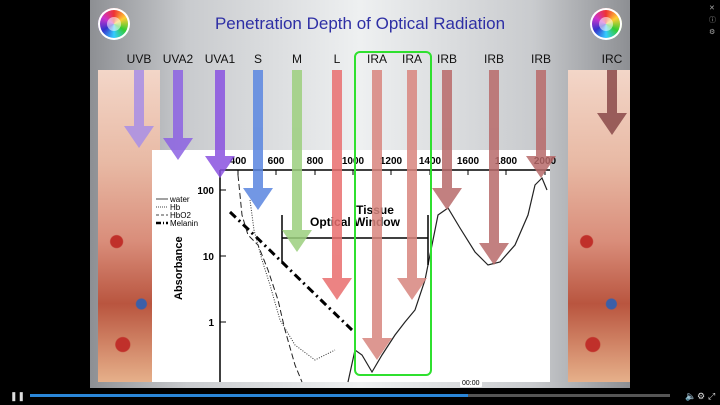 This screenshot has height=405, width=720. What do you see at coordinates (258, 59) in the screenshot?
I see `band-label-3: S` at bounding box center [258, 59].